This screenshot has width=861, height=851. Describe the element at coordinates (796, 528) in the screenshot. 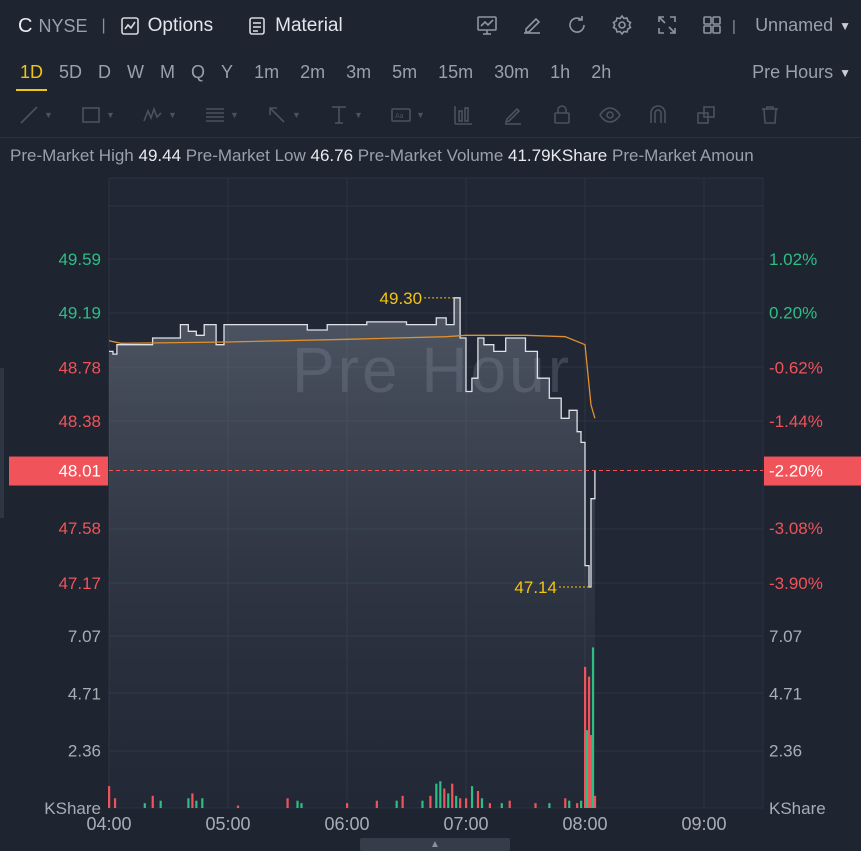

I see `percent-axis-label: -3.08%` at that location.